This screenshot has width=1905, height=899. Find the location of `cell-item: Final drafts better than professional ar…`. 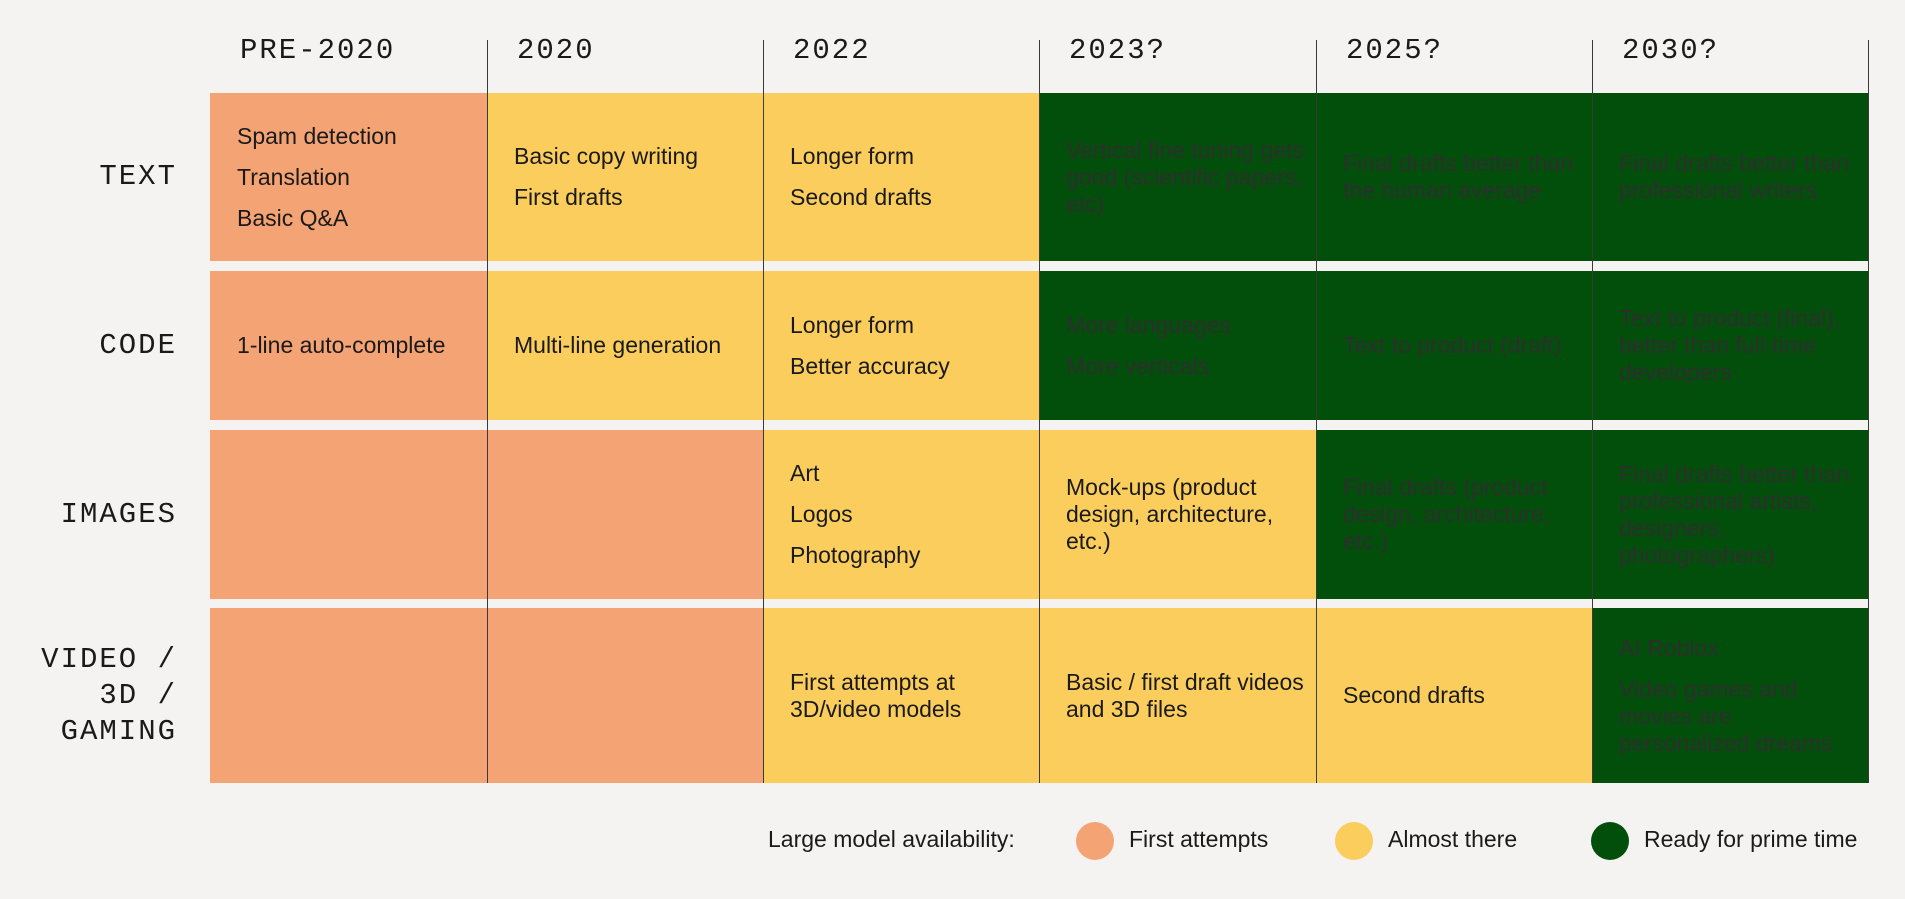

cell-item: Final drafts better than professional ar… is located at coordinates (1734, 514).